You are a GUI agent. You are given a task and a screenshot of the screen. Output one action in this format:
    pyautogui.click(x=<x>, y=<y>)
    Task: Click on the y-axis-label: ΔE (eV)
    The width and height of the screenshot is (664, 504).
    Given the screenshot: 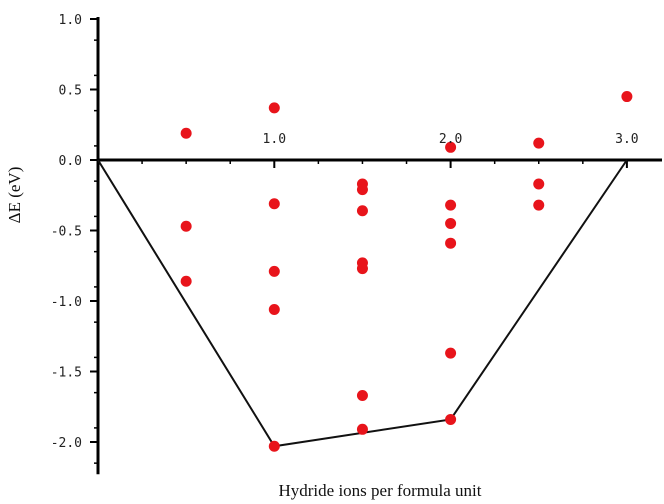 What is the action you would take?
    pyautogui.click(x=14, y=195)
    